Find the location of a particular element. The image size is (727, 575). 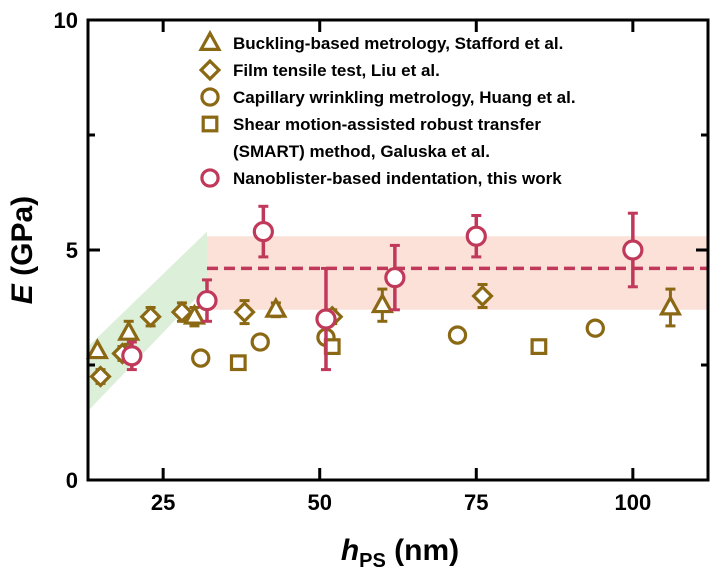

legend-label: Nanoblister-based indentation, this work is located at coordinates (397, 178).